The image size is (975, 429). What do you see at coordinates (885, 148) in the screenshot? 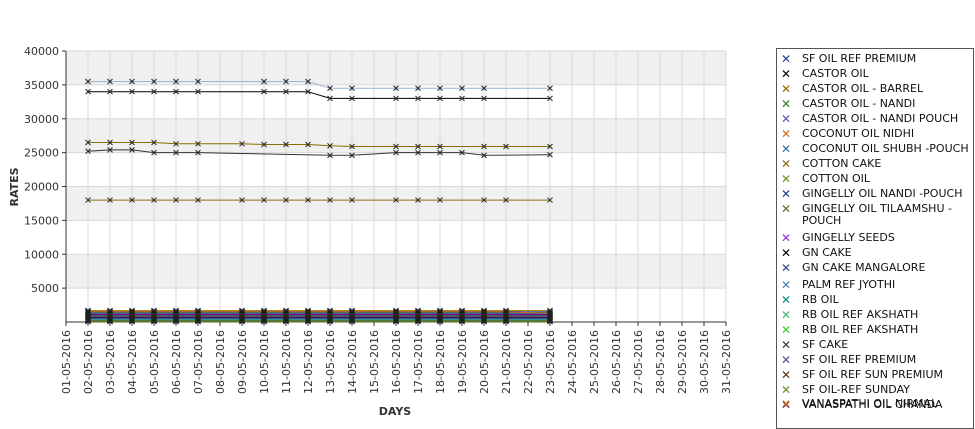
I see `legend-label: COCONUT OIL SHUBH -POUCH` at bounding box center [885, 148].